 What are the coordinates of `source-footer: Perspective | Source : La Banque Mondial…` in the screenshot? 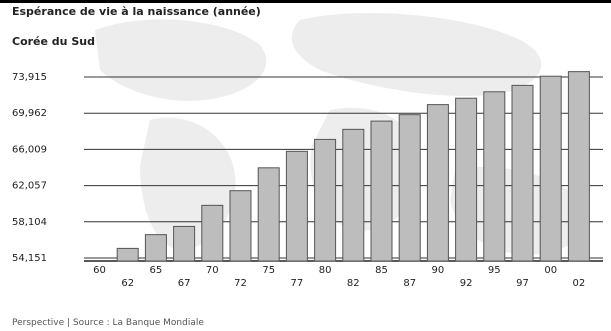 It's located at (108, 323).